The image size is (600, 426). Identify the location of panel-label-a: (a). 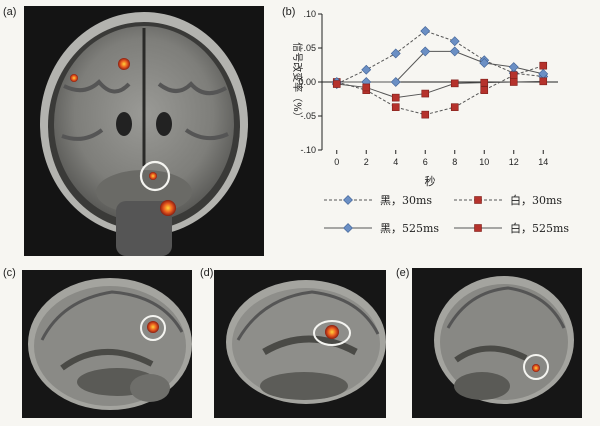
(10, 12).